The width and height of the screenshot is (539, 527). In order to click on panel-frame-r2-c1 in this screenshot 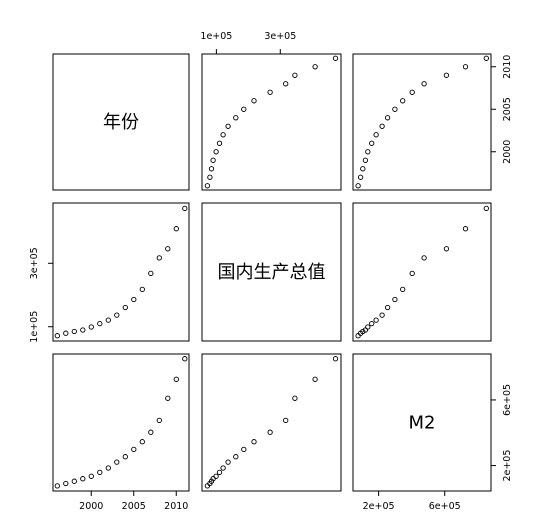, I will do `click(271, 422)`.